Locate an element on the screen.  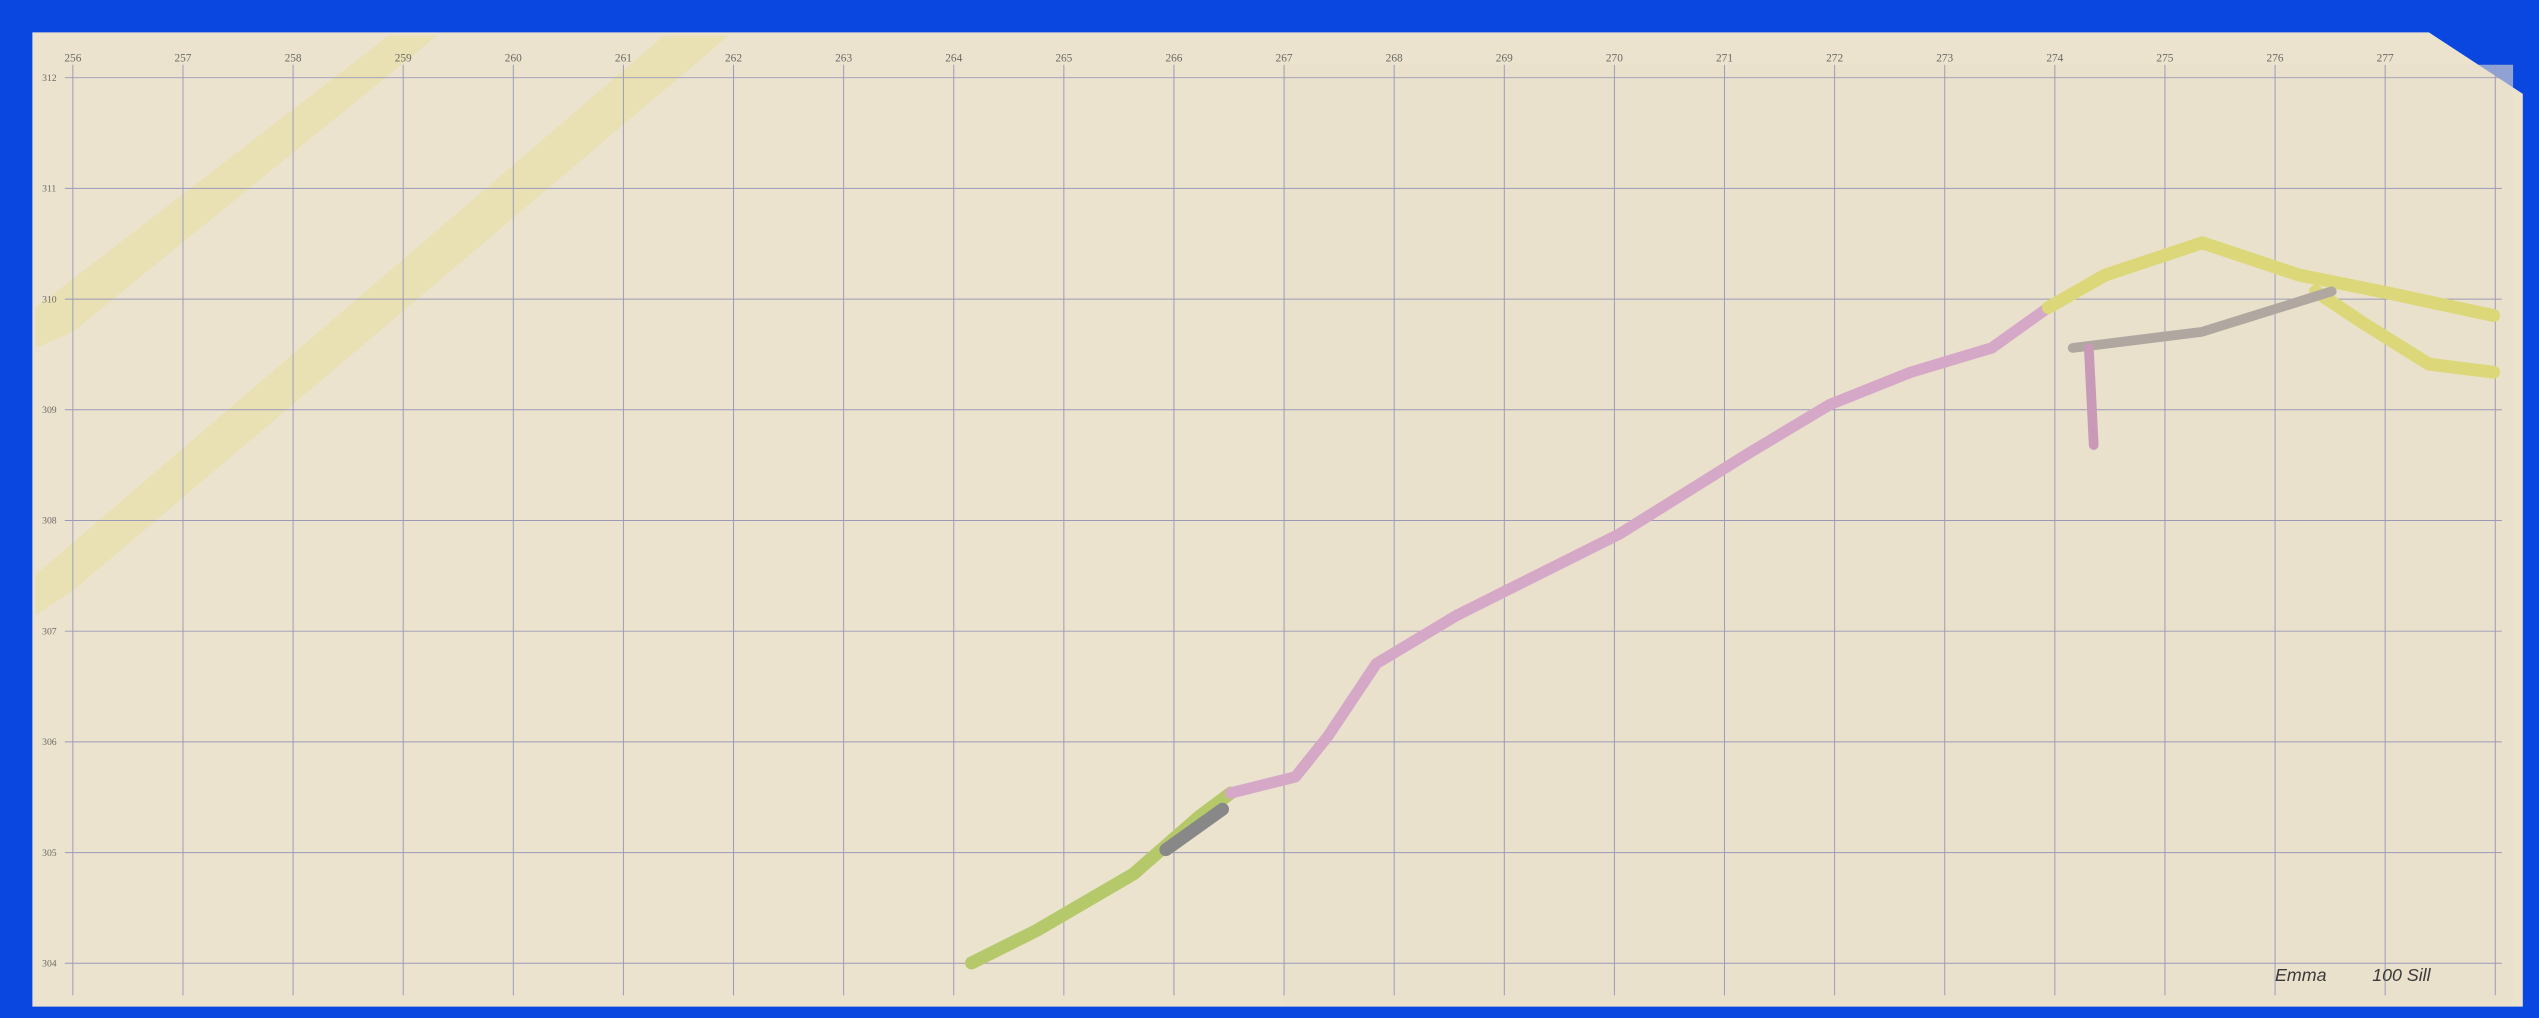
row-label: 311 is located at coordinates (49, 189).